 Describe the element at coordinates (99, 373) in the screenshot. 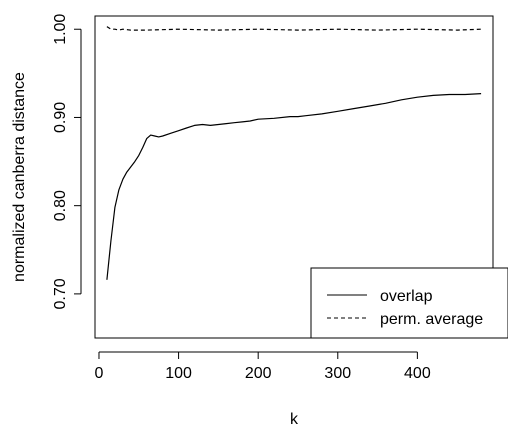

I see `x-tick-label: 0` at that location.